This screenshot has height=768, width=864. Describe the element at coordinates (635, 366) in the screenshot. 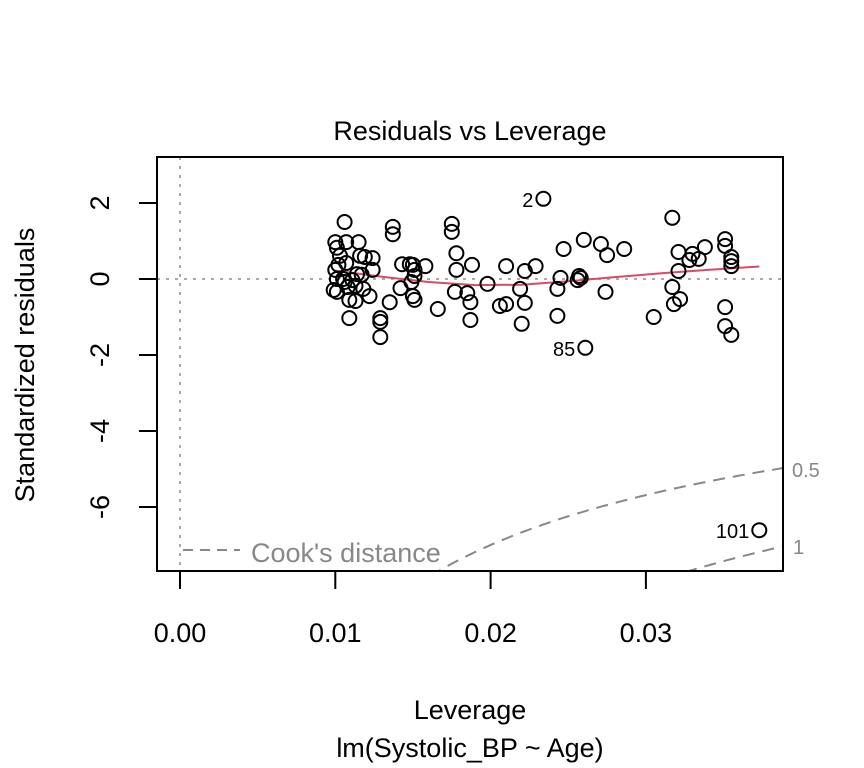

I see `point-labels-group: 2 85 101` at that location.